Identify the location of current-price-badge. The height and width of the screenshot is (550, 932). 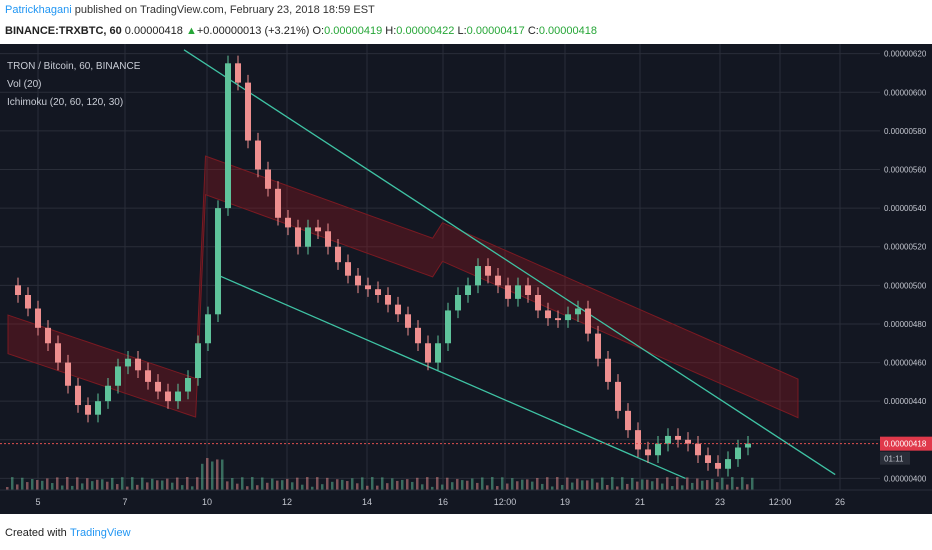
(906, 443).